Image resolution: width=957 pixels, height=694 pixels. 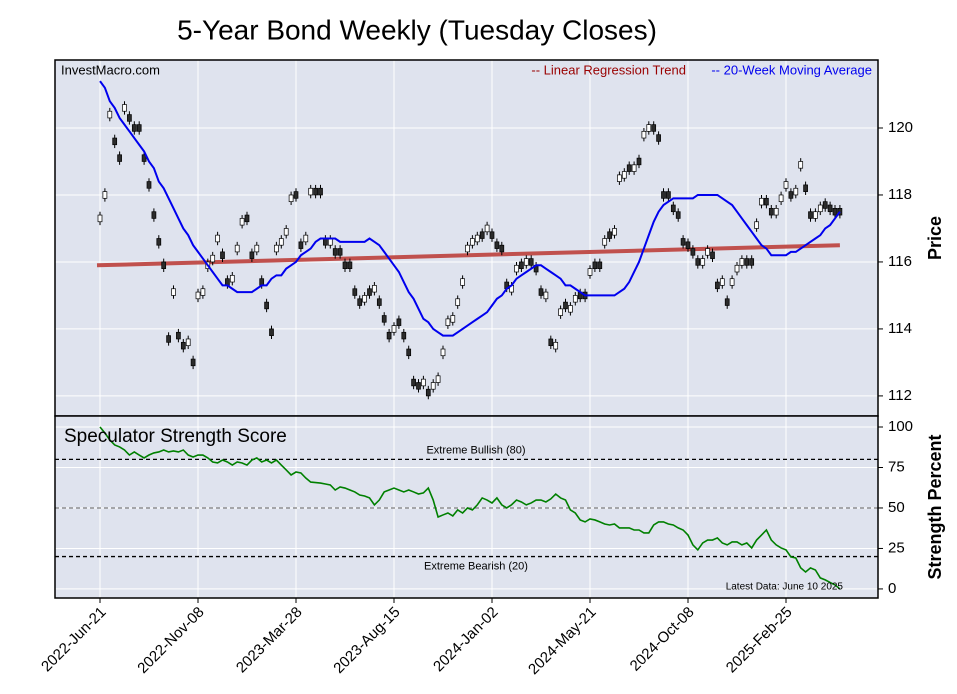 I want to click on x-tick-label: 2024-Oct-08, so click(x=662, y=639).